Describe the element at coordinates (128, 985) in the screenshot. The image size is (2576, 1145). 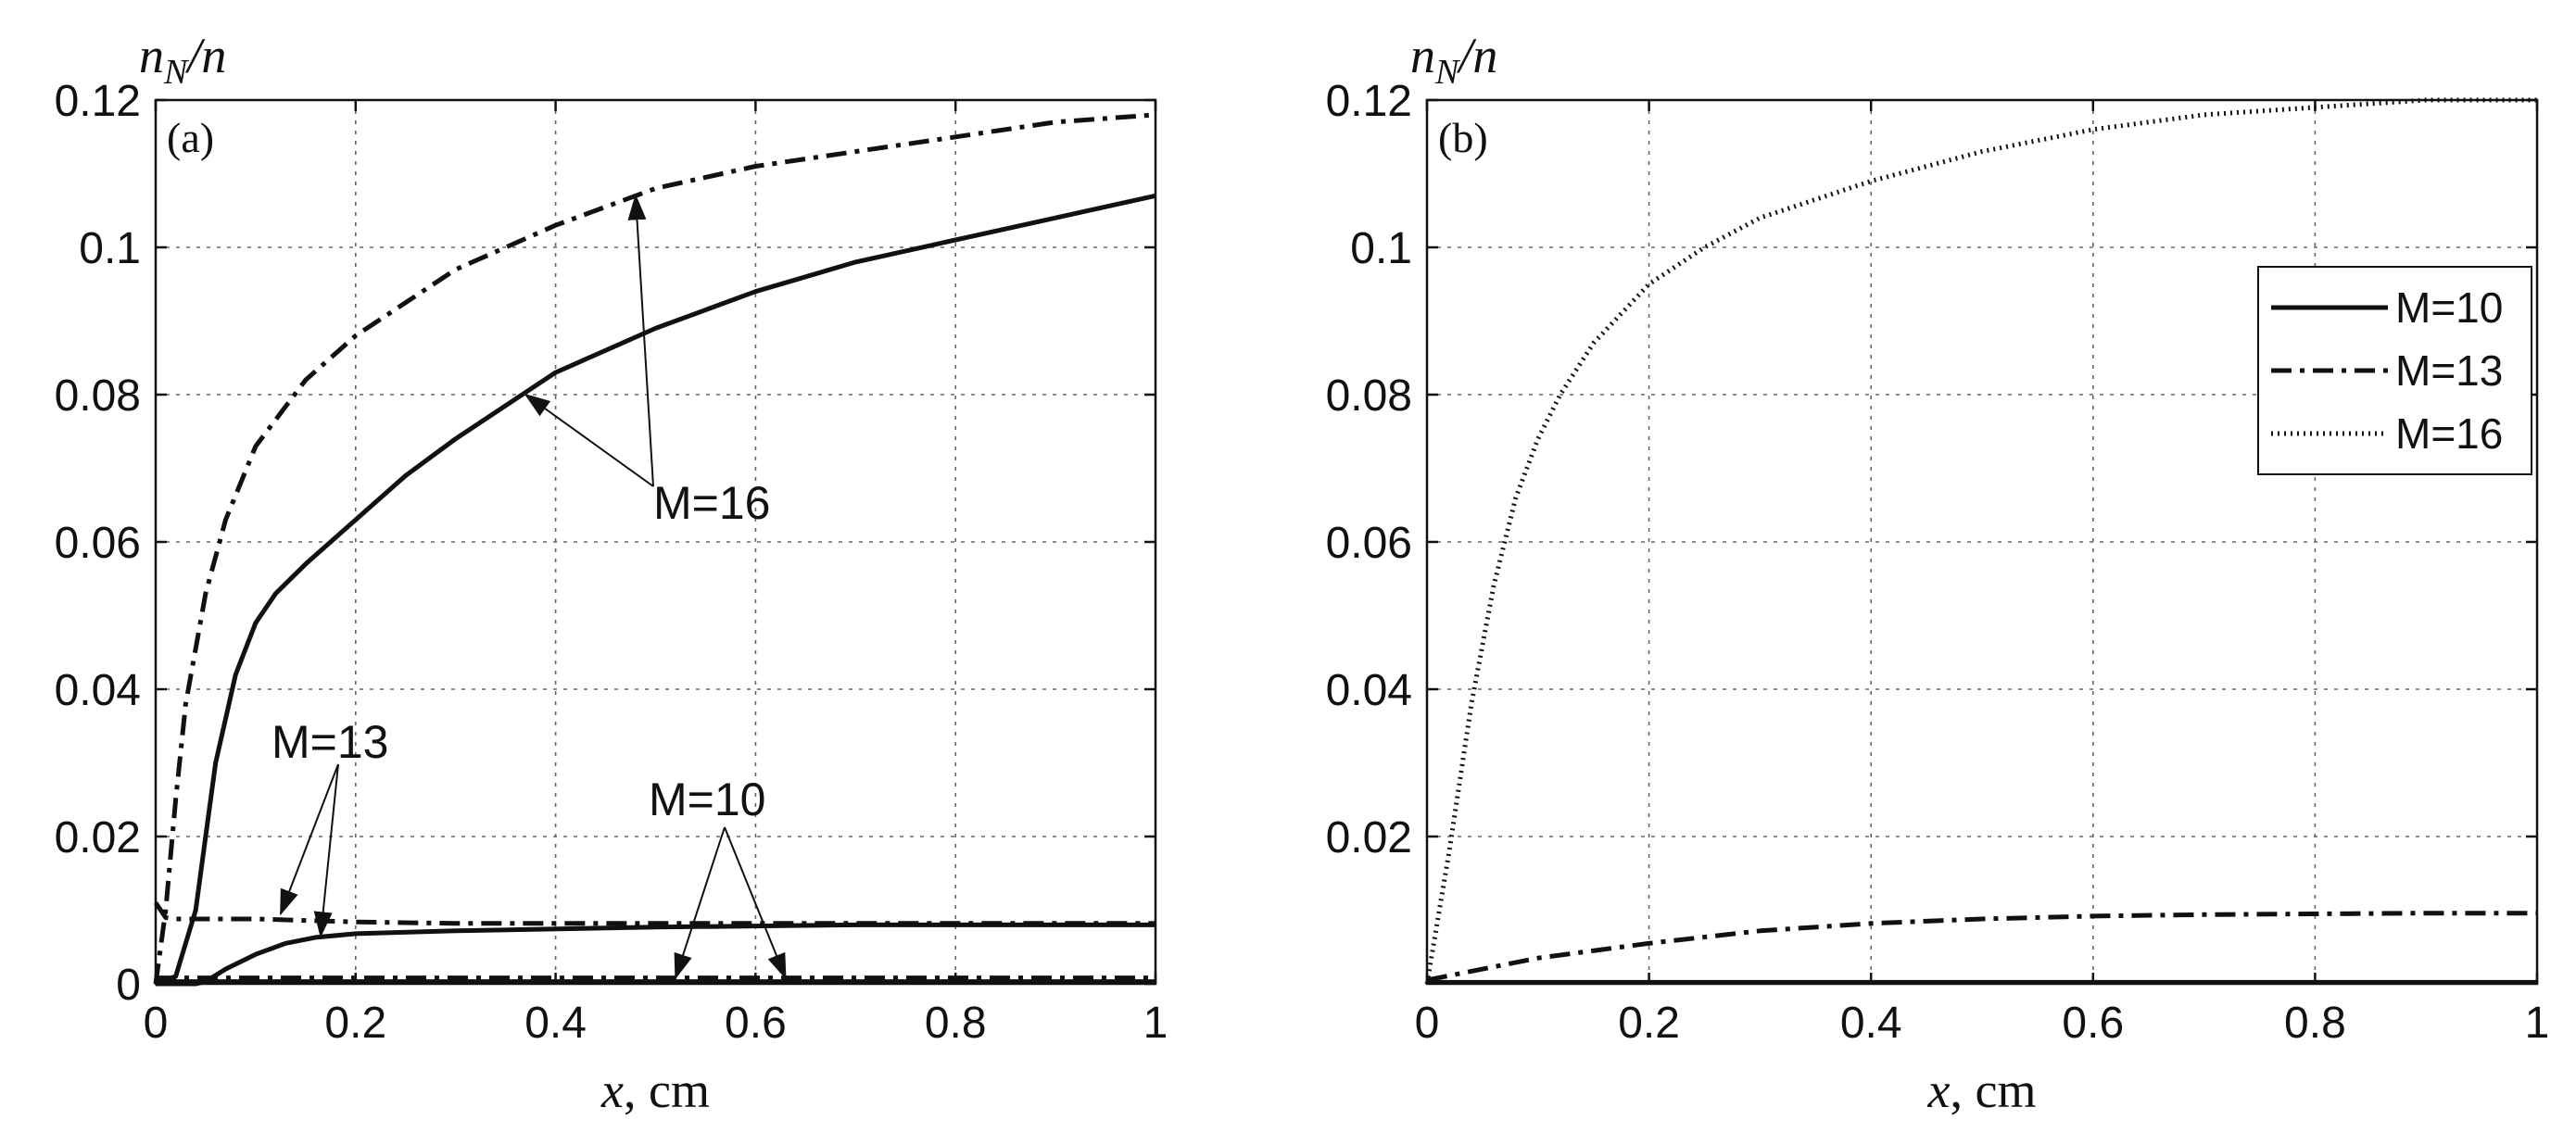
I see `y-tick-label: 0` at that location.